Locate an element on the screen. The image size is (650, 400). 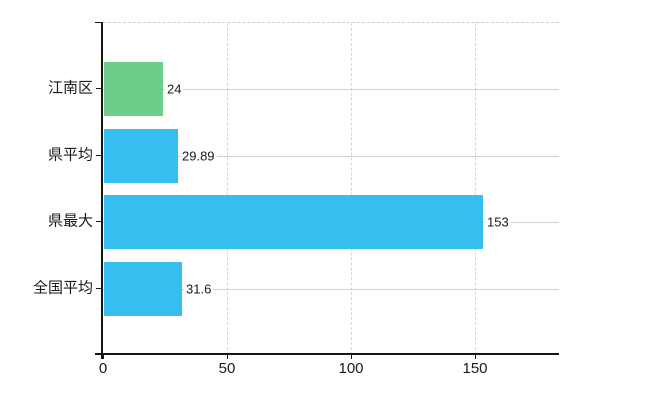
category-label: 県平均 is located at coordinates (70, 155).